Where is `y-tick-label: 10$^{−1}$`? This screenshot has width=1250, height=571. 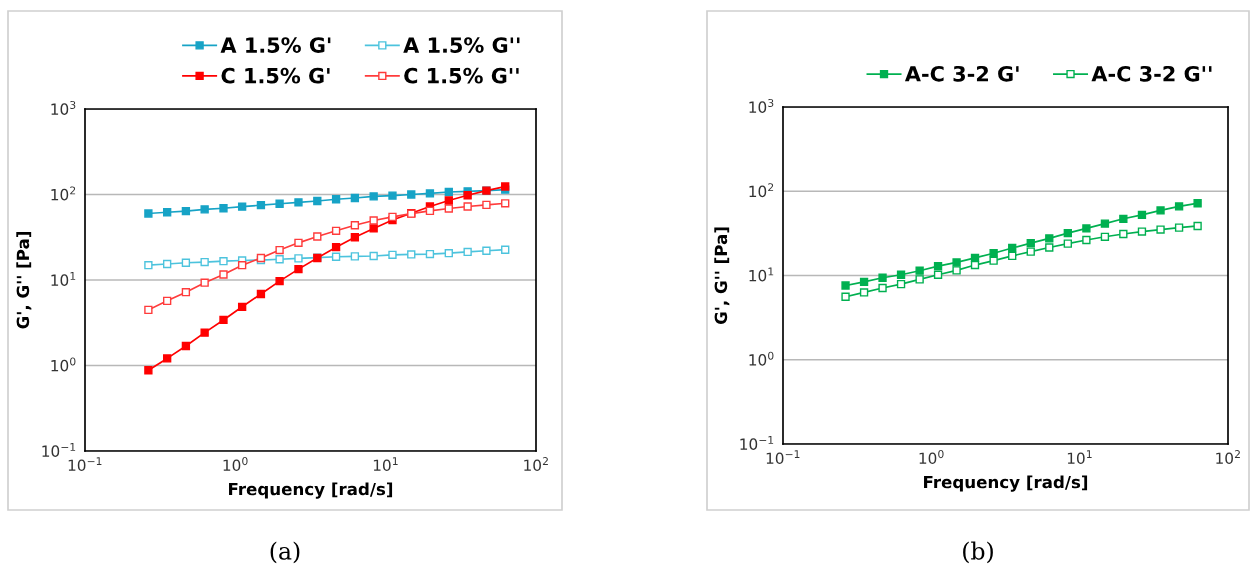 y-tick-label: 10$^{−1}$ is located at coordinates (757, 443).